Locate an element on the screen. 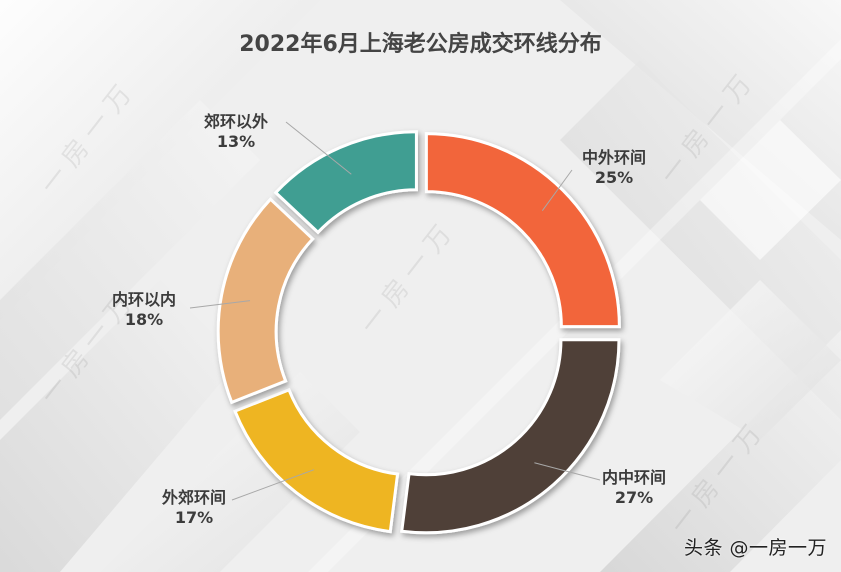  label-percent: 25% is located at coordinates (614, 177).